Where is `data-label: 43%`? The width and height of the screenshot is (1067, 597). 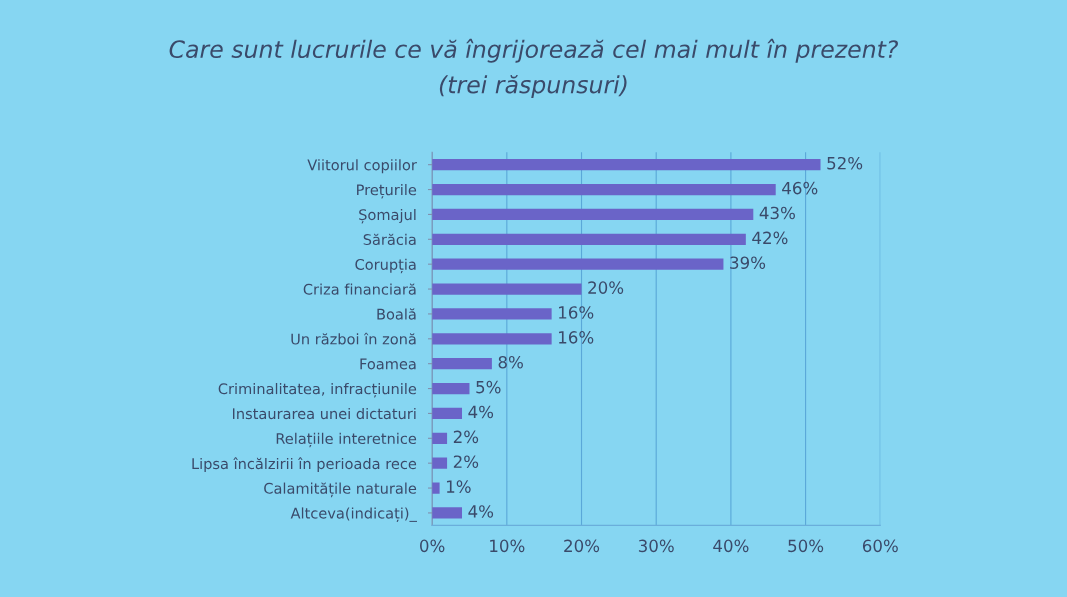 data-label: 43% is located at coordinates (777, 213).